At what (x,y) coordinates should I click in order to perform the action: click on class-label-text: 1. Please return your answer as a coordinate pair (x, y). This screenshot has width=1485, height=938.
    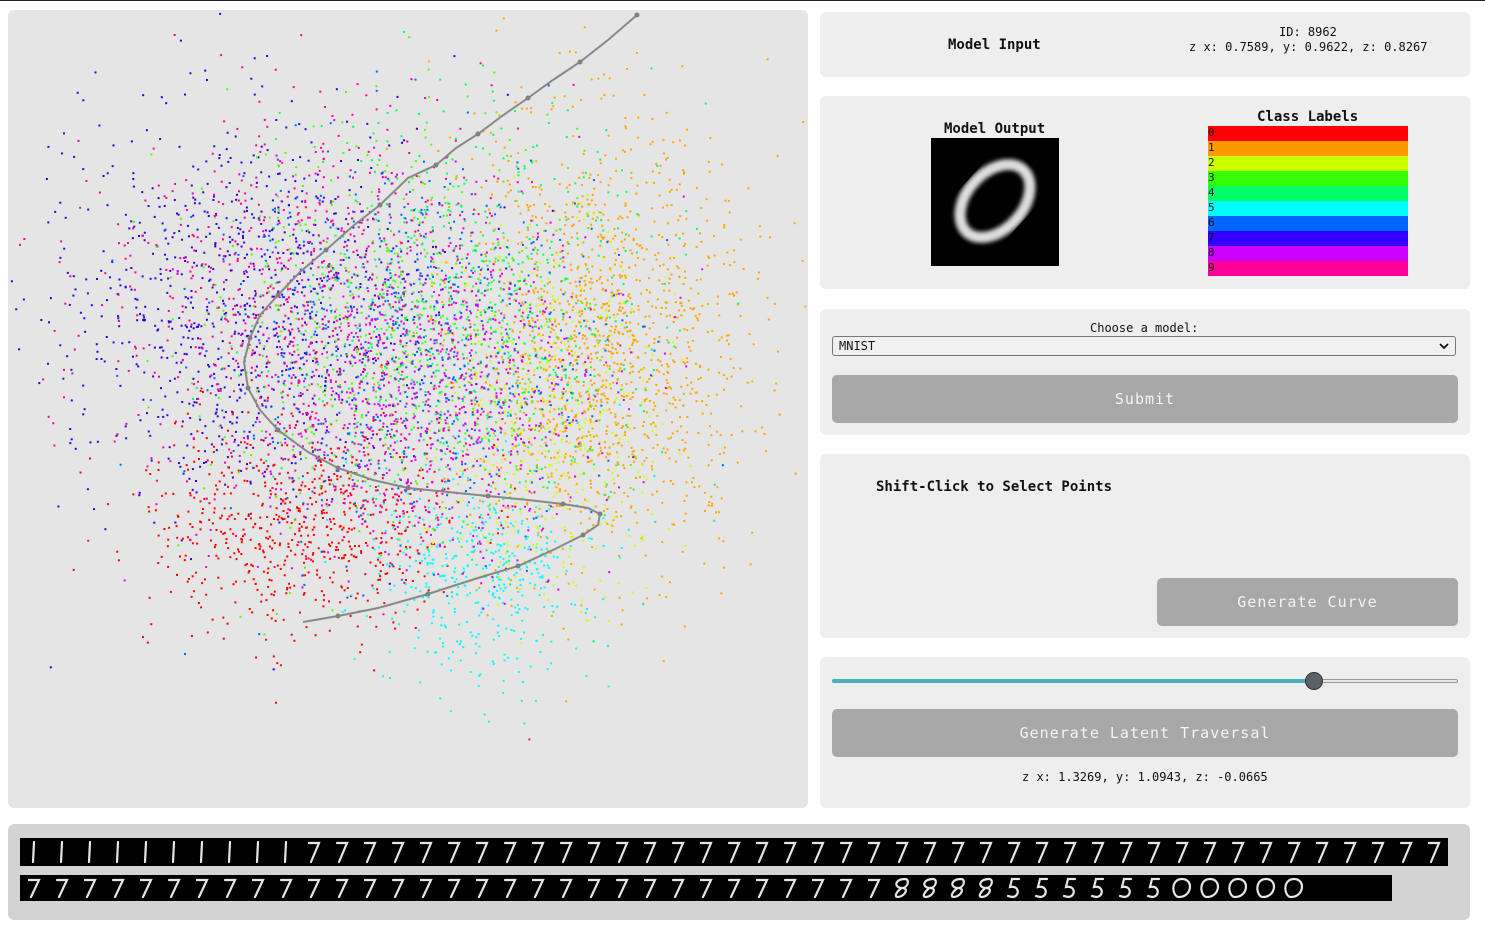
    Looking at the image, I should click on (1211, 147).